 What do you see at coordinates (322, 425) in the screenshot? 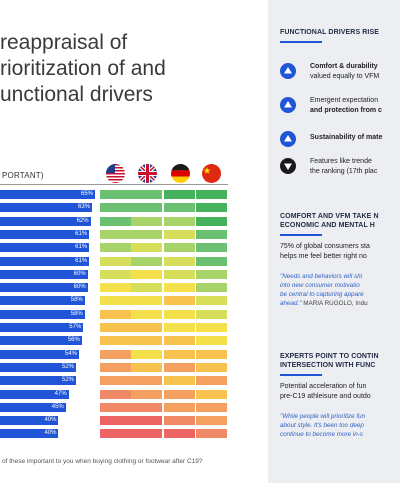
I see `quote-text: about style. It's been too deep` at bounding box center [322, 425].